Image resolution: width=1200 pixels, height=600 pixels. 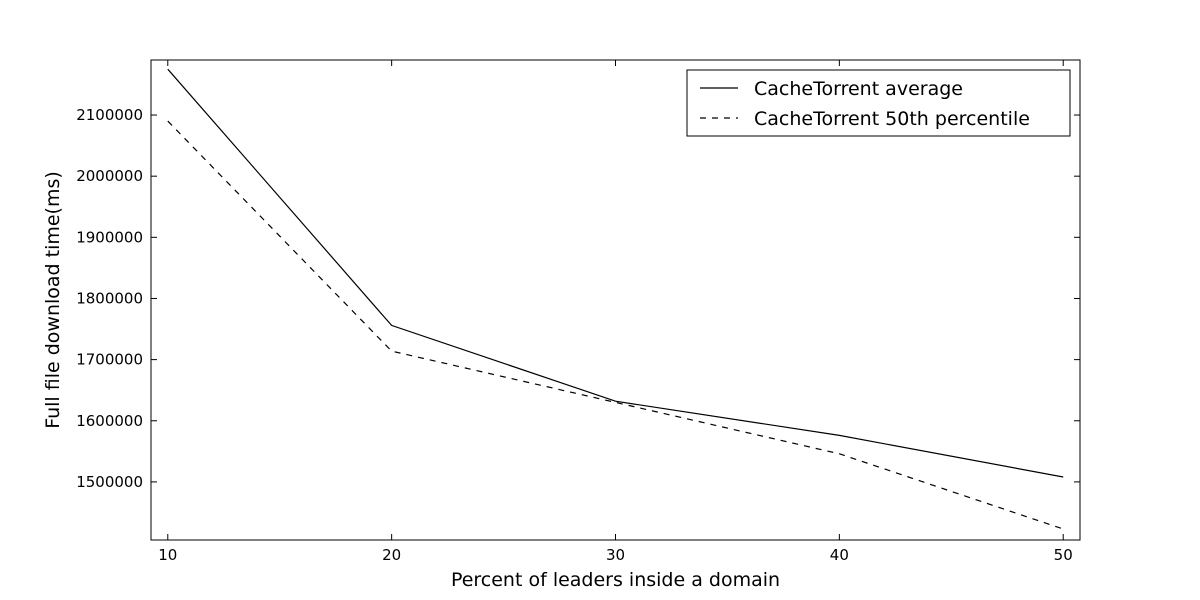 I want to click on x-tick-label: 40, so click(x=839, y=555).